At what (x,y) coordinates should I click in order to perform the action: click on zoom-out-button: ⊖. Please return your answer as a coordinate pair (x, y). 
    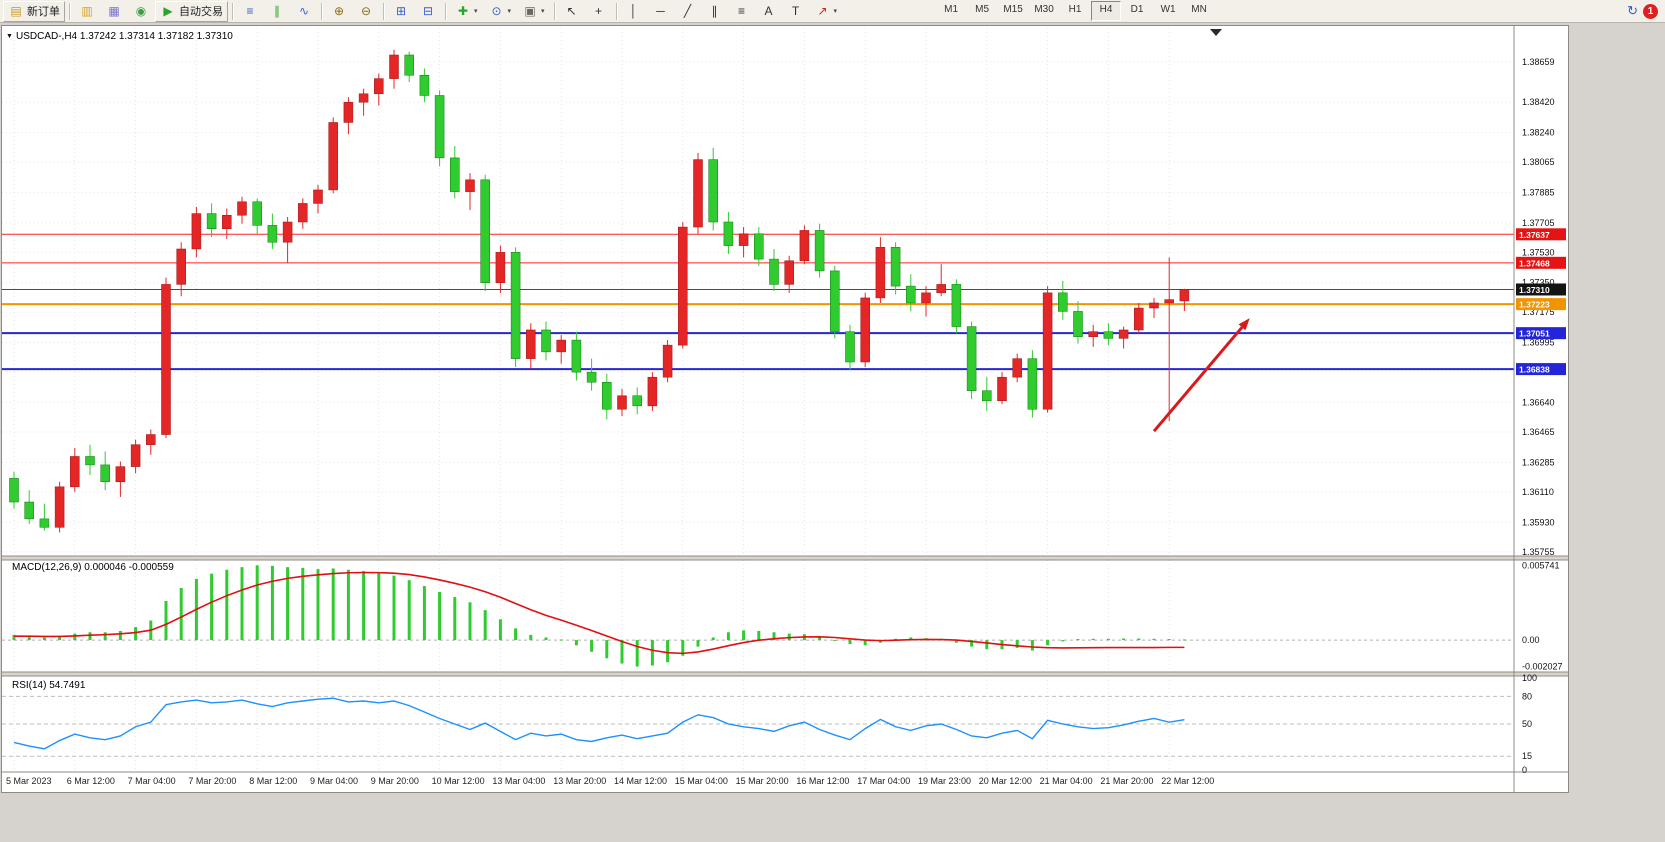
    Looking at the image, I should click on (366, 11).